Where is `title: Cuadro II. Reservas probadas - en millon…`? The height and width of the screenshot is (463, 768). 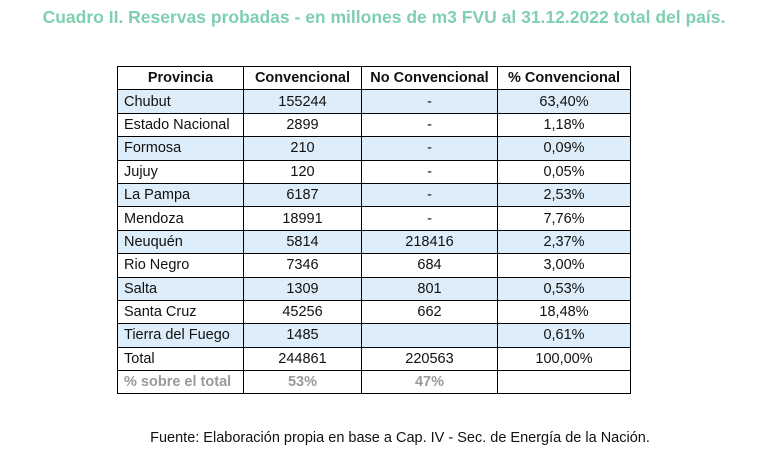 title: Cuadro II. Reservas probadas - en millon… is located at coordinates (384, 17).